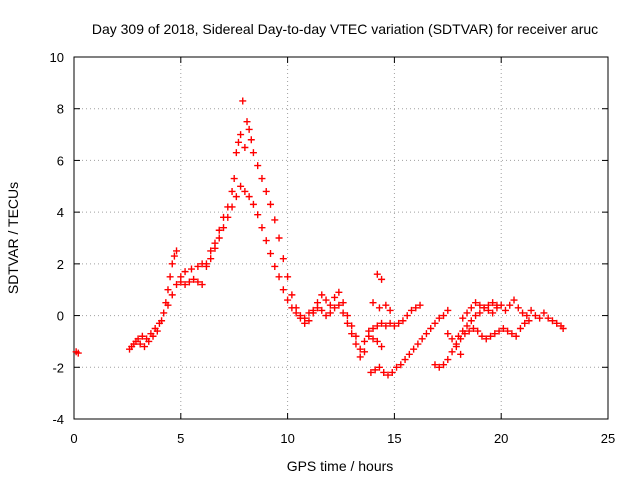 This screenshot has height=480, width=640. I want to click on x-tick-label: 25, so click(608, 438).